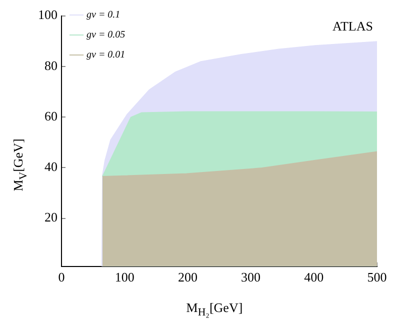  Describe the element at coordinates (251, 277) in the screenshot. I see `x-tick-label: 300` at that location.